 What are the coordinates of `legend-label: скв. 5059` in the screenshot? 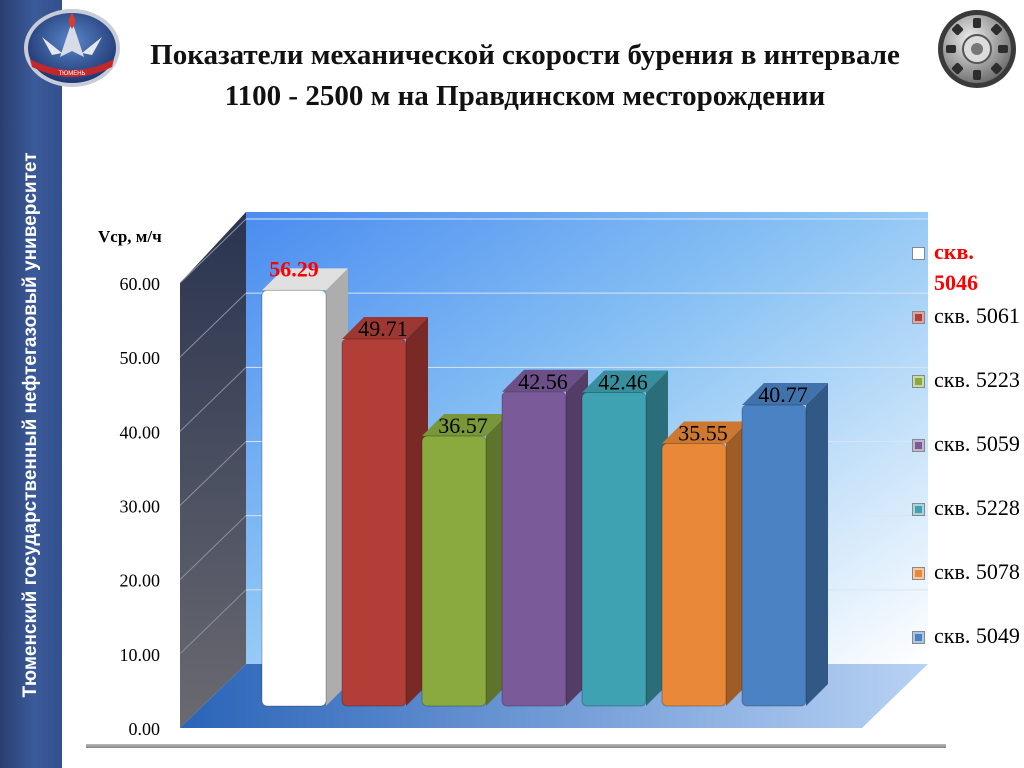 It's located at (977, 443).